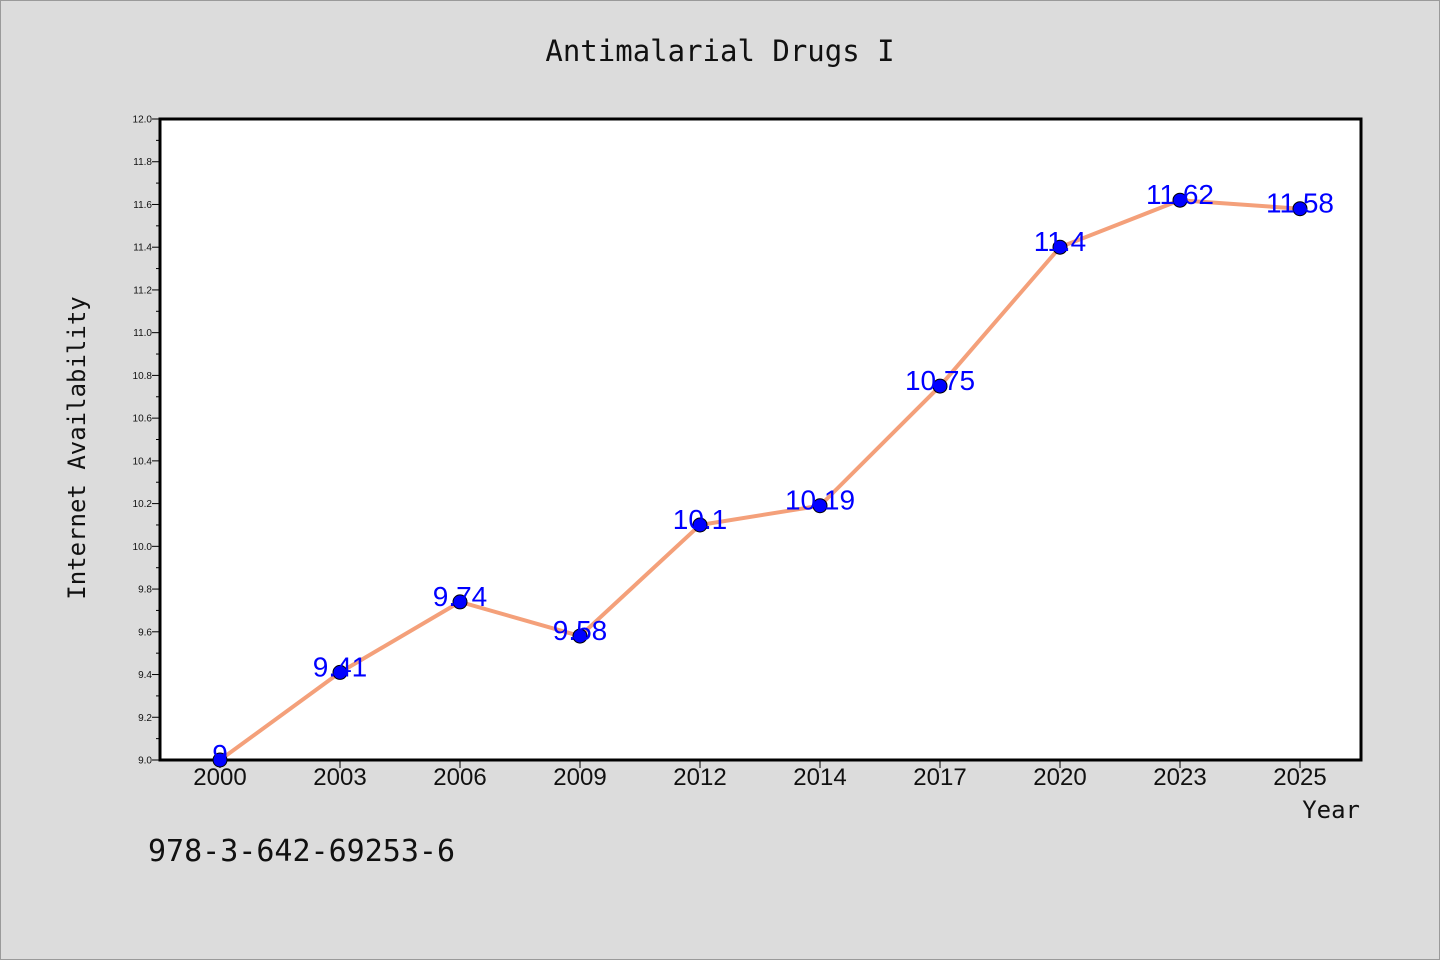  Describe the element at coordinates (145, 675) in the screenshot. I see `y-tick-label: 9.4` at that location.